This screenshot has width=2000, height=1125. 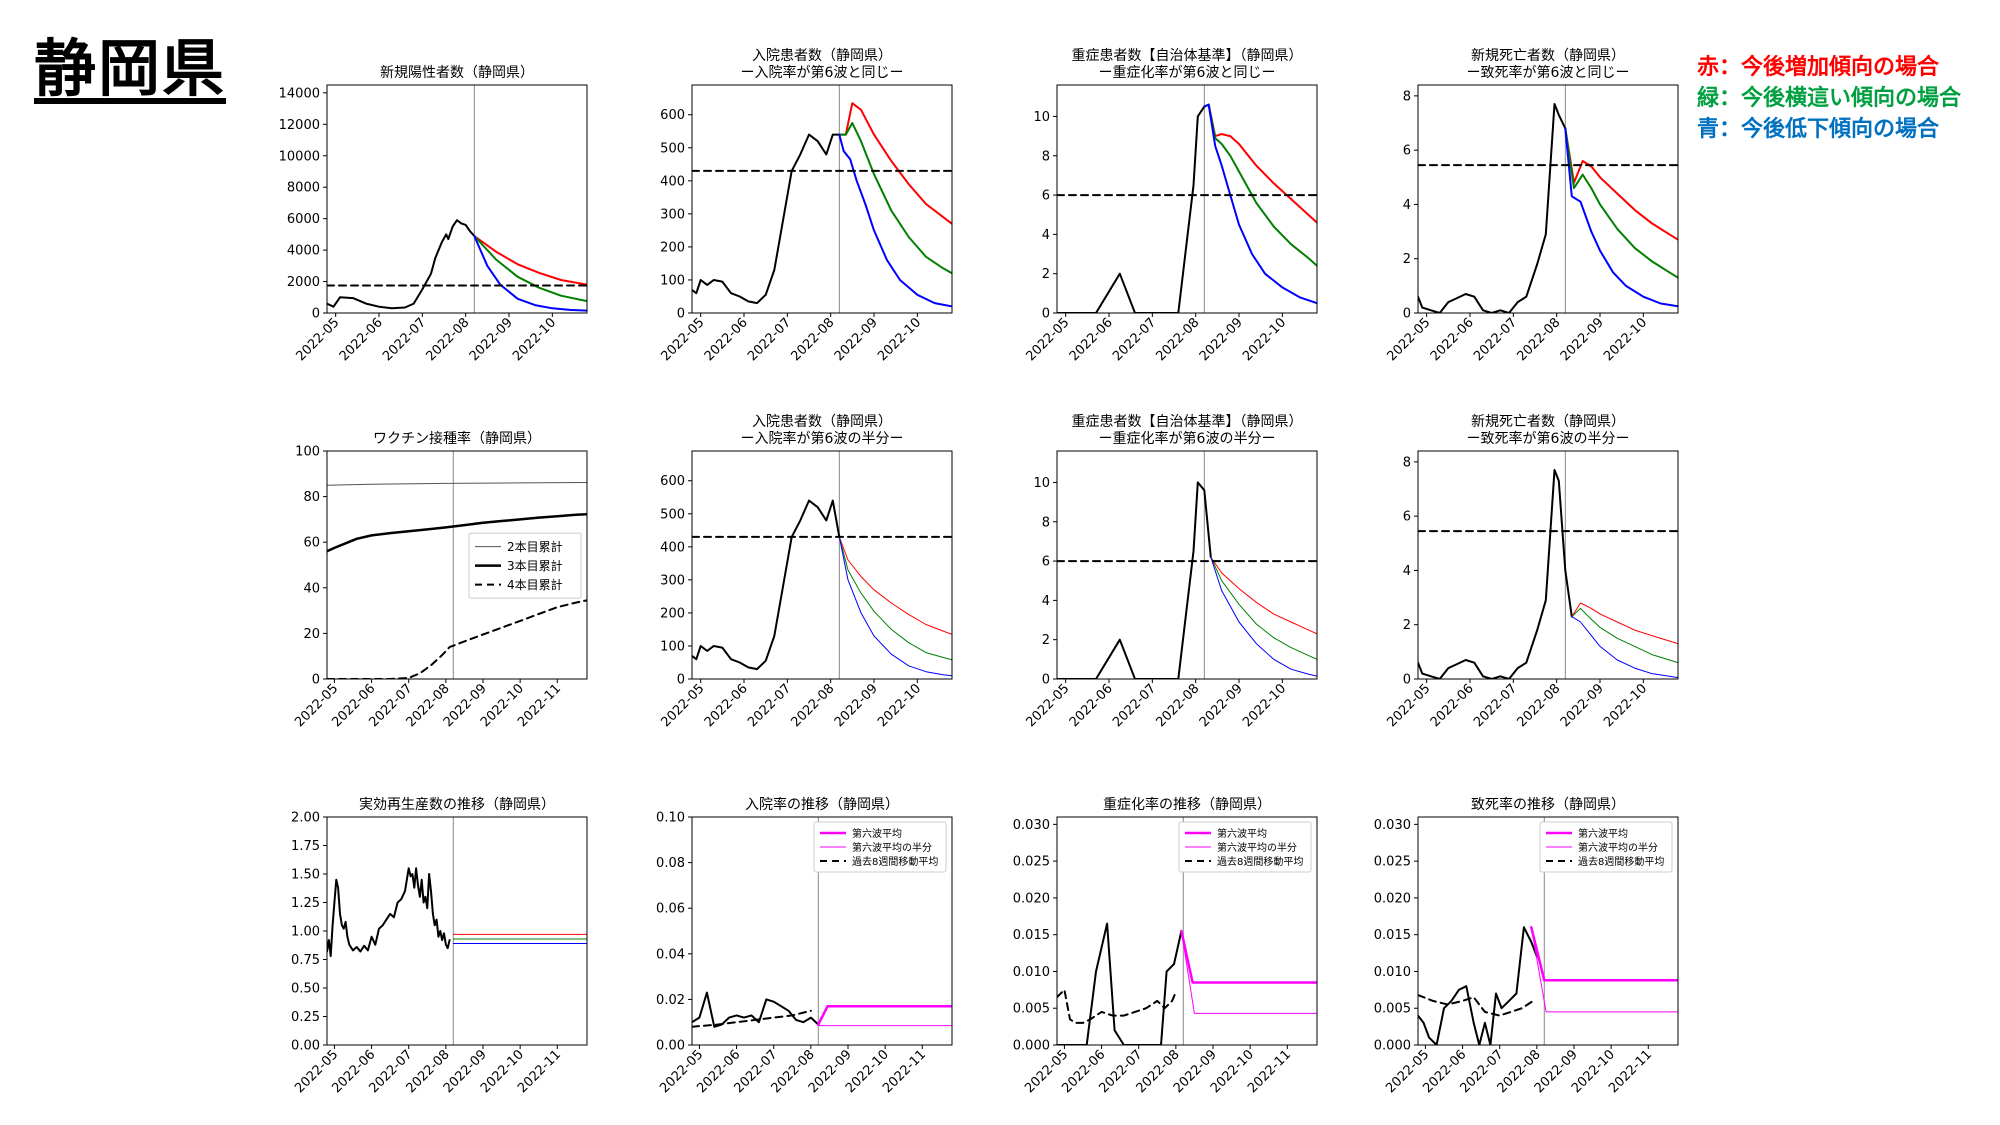 I want to click on chart-title: ー致死率が第6波の半分ー, so click(x=1548, y=438).